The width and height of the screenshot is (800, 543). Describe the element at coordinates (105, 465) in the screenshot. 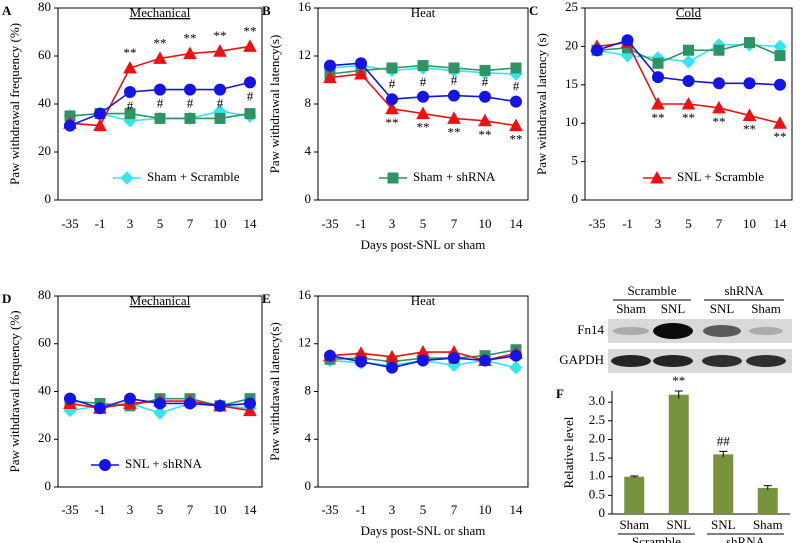

I see `legend-marker` at that location.